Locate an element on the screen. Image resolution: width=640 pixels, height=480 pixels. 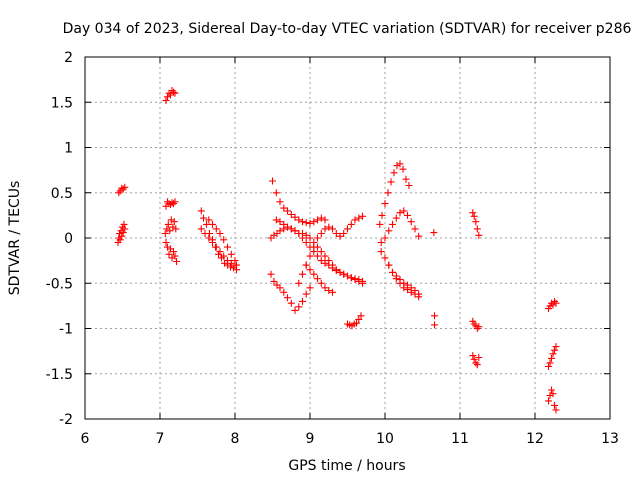
series-arc-7.1c is located at coordinates (171, 252).